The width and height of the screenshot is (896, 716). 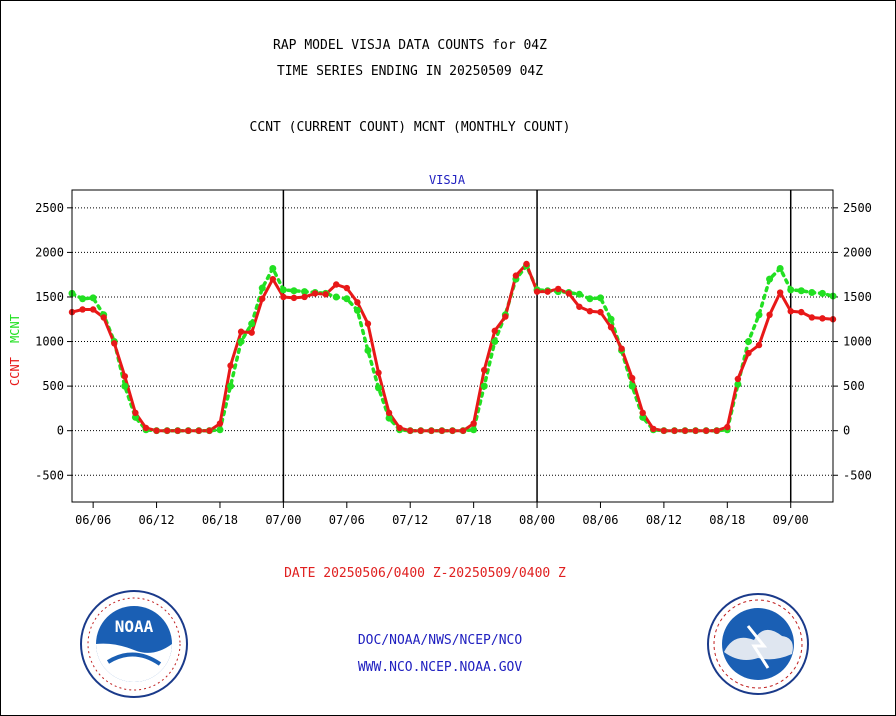 What do you see at coordinates (857, 475) in the screenshot?
I see `y-tick-label-right: -500` at bounding box center [857, 475].